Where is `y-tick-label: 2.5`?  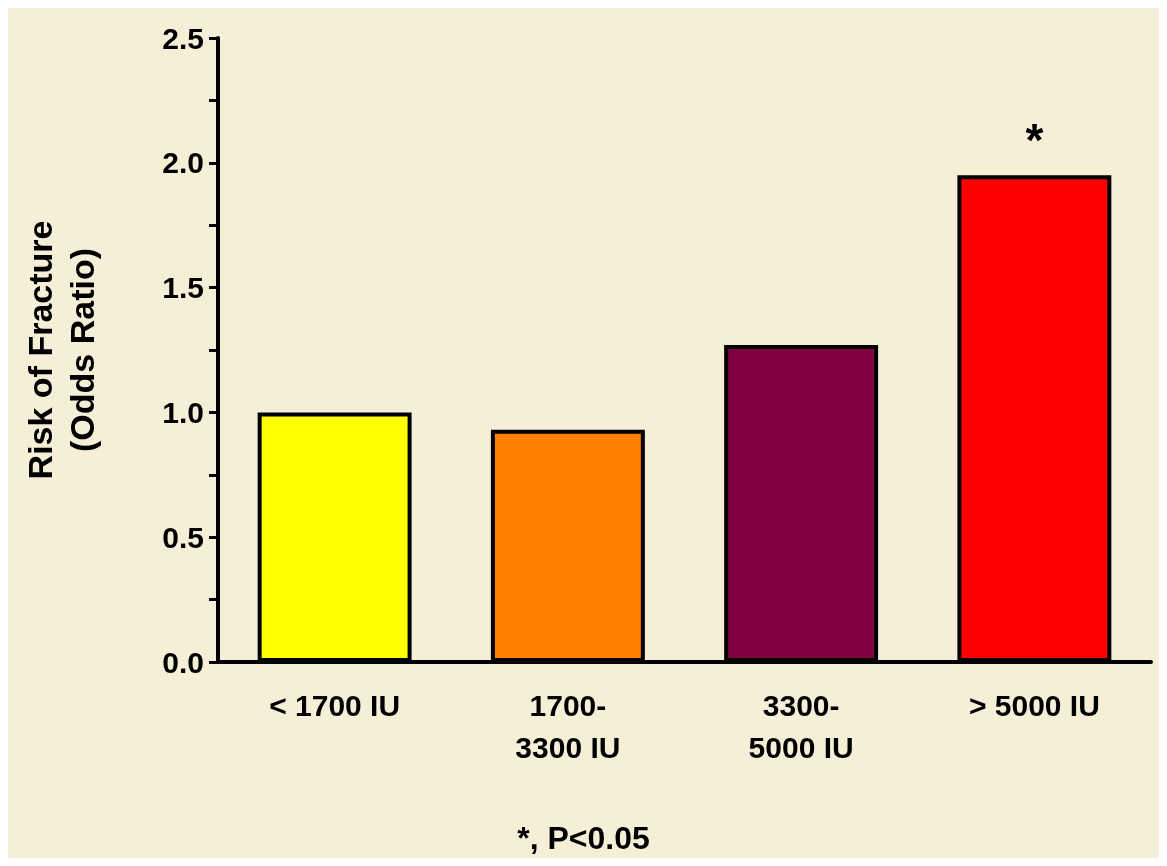 y-tick-label: 2.5 is located at coordinates (183, 38).